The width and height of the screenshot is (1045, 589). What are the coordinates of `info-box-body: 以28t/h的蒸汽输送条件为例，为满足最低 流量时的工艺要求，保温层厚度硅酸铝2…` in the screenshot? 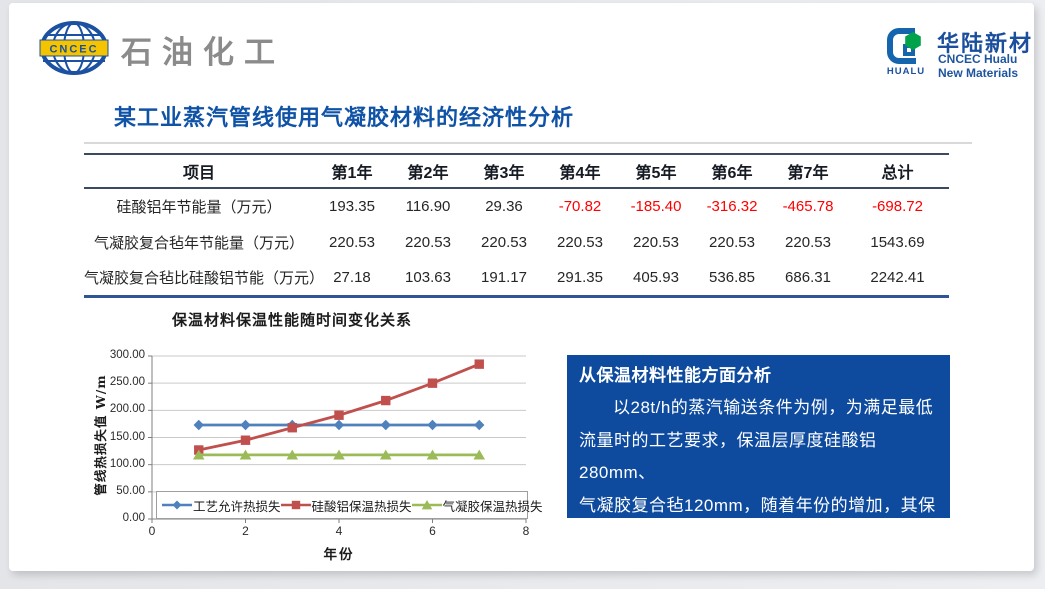 It's located at (757, 456).